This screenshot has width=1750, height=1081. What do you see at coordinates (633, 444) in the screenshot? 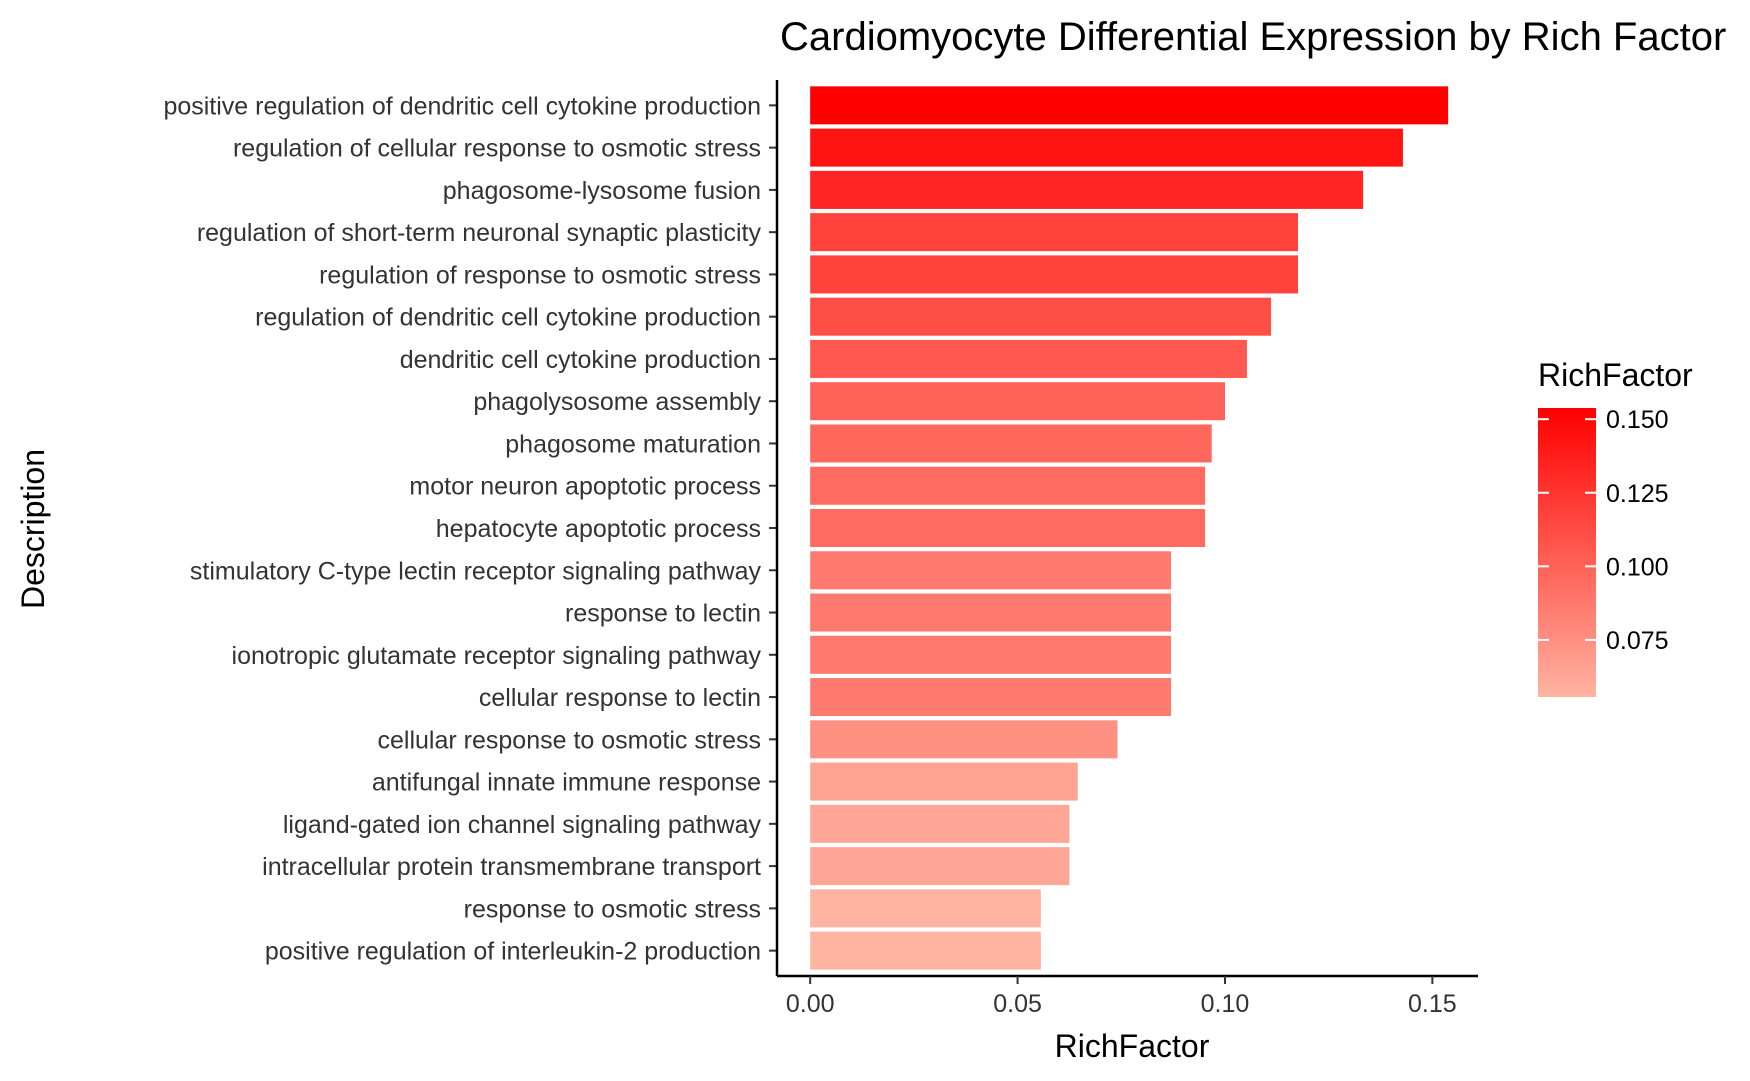
I see `category-label: phagosome maturation` at bounding box center [633, 444].